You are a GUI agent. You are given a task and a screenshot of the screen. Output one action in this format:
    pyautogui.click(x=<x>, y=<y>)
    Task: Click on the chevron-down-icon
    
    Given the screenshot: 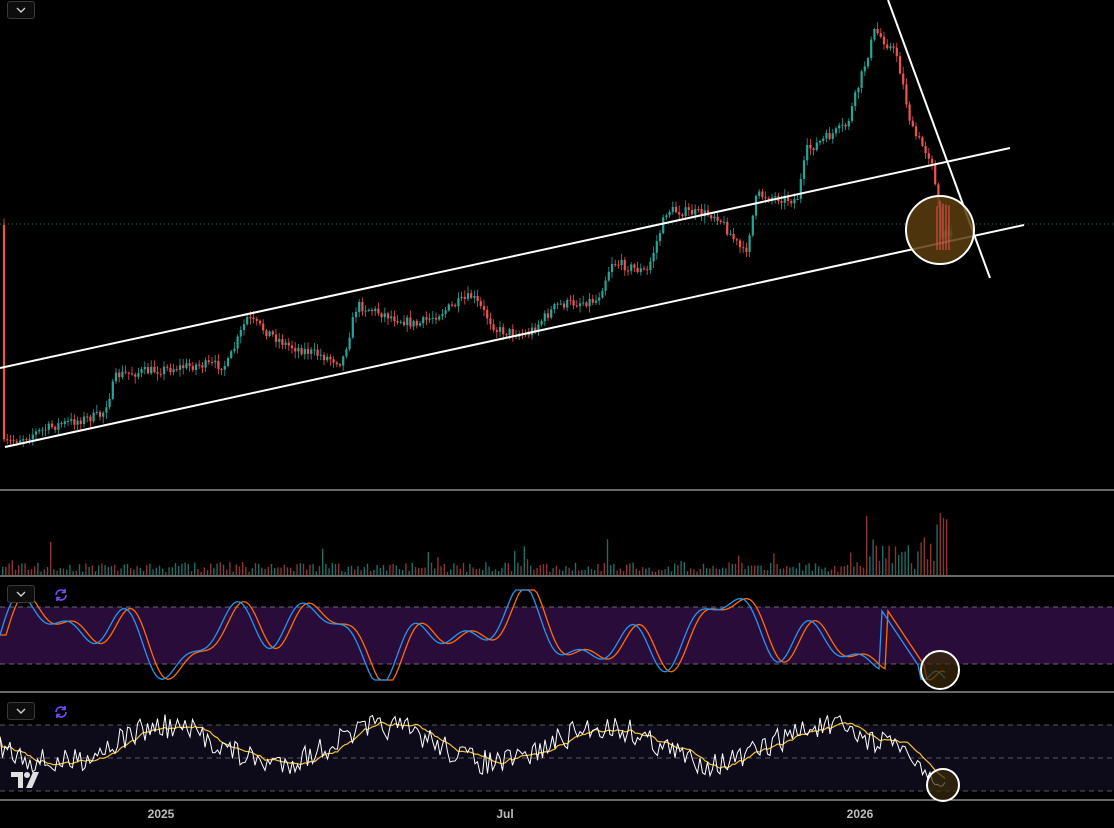 What is the action you would take?
    pyautogui.click(x=21, y=10)
    